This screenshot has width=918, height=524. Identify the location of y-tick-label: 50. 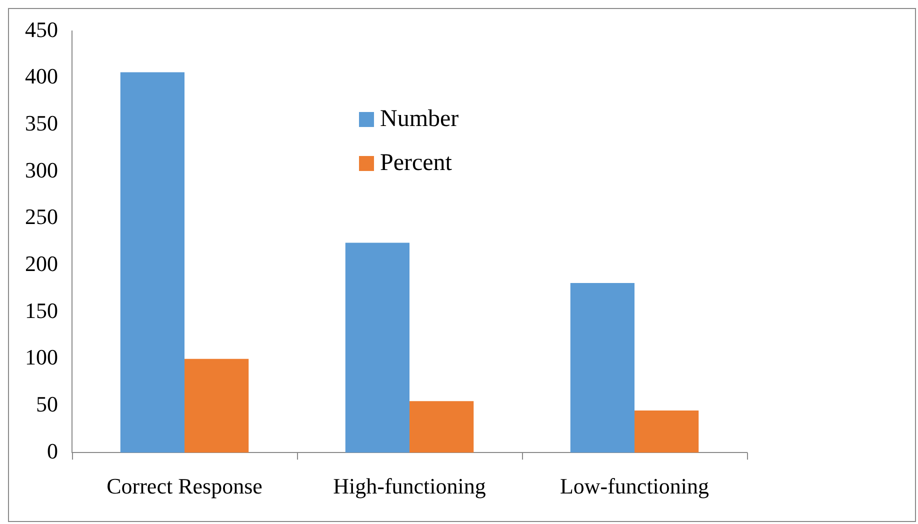
(47, 404).